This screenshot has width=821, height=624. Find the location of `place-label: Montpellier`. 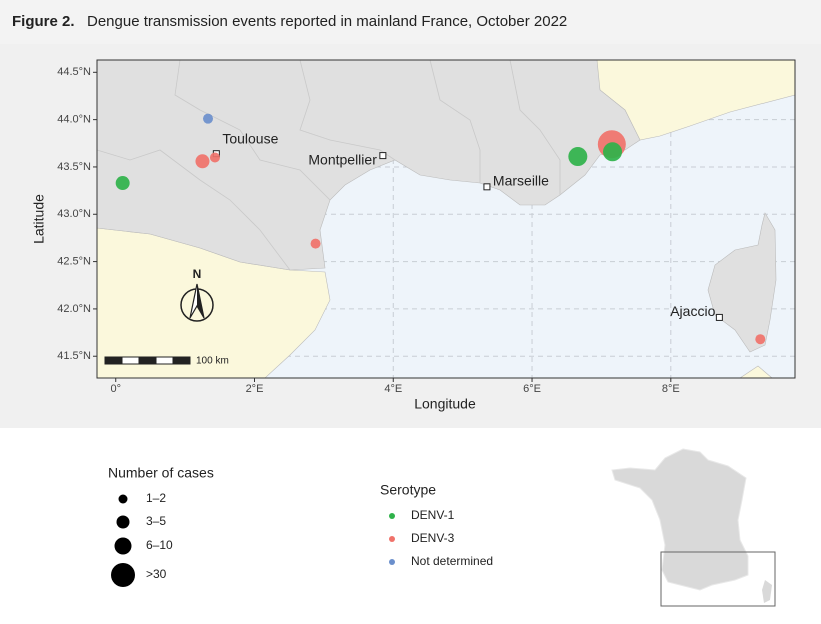

place-label: Montpellier is located at coordinates (342, 159).